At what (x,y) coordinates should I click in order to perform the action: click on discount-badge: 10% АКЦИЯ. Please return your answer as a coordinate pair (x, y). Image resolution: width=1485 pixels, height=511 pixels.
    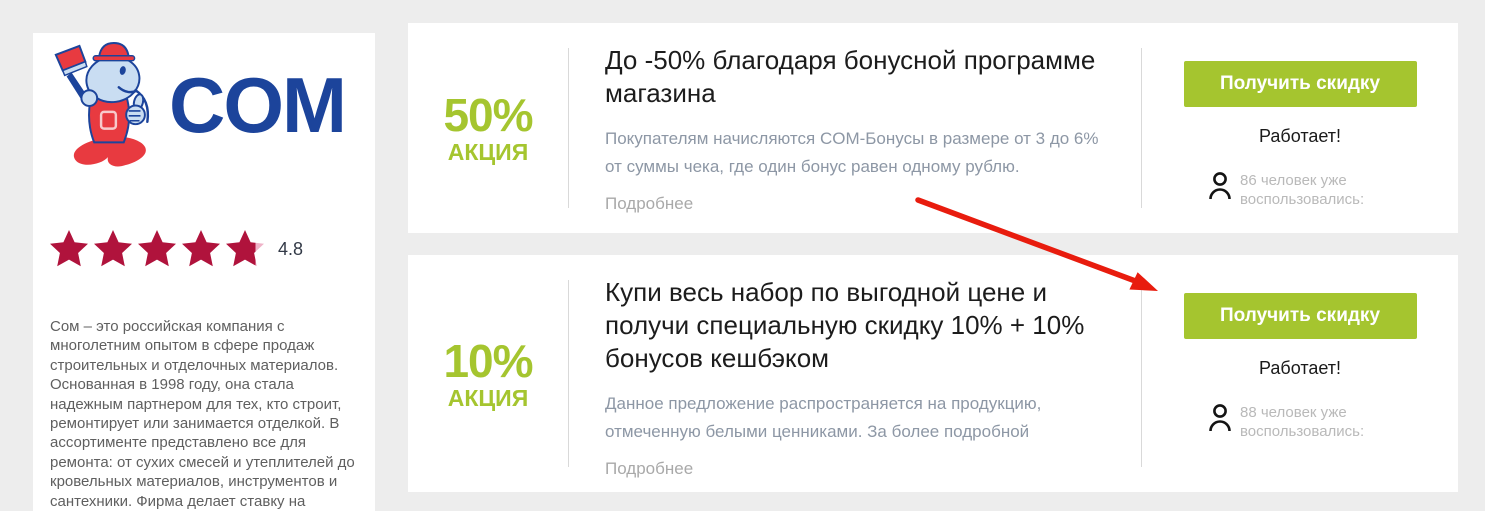
    Looking at the image, I should click on (488, 373).